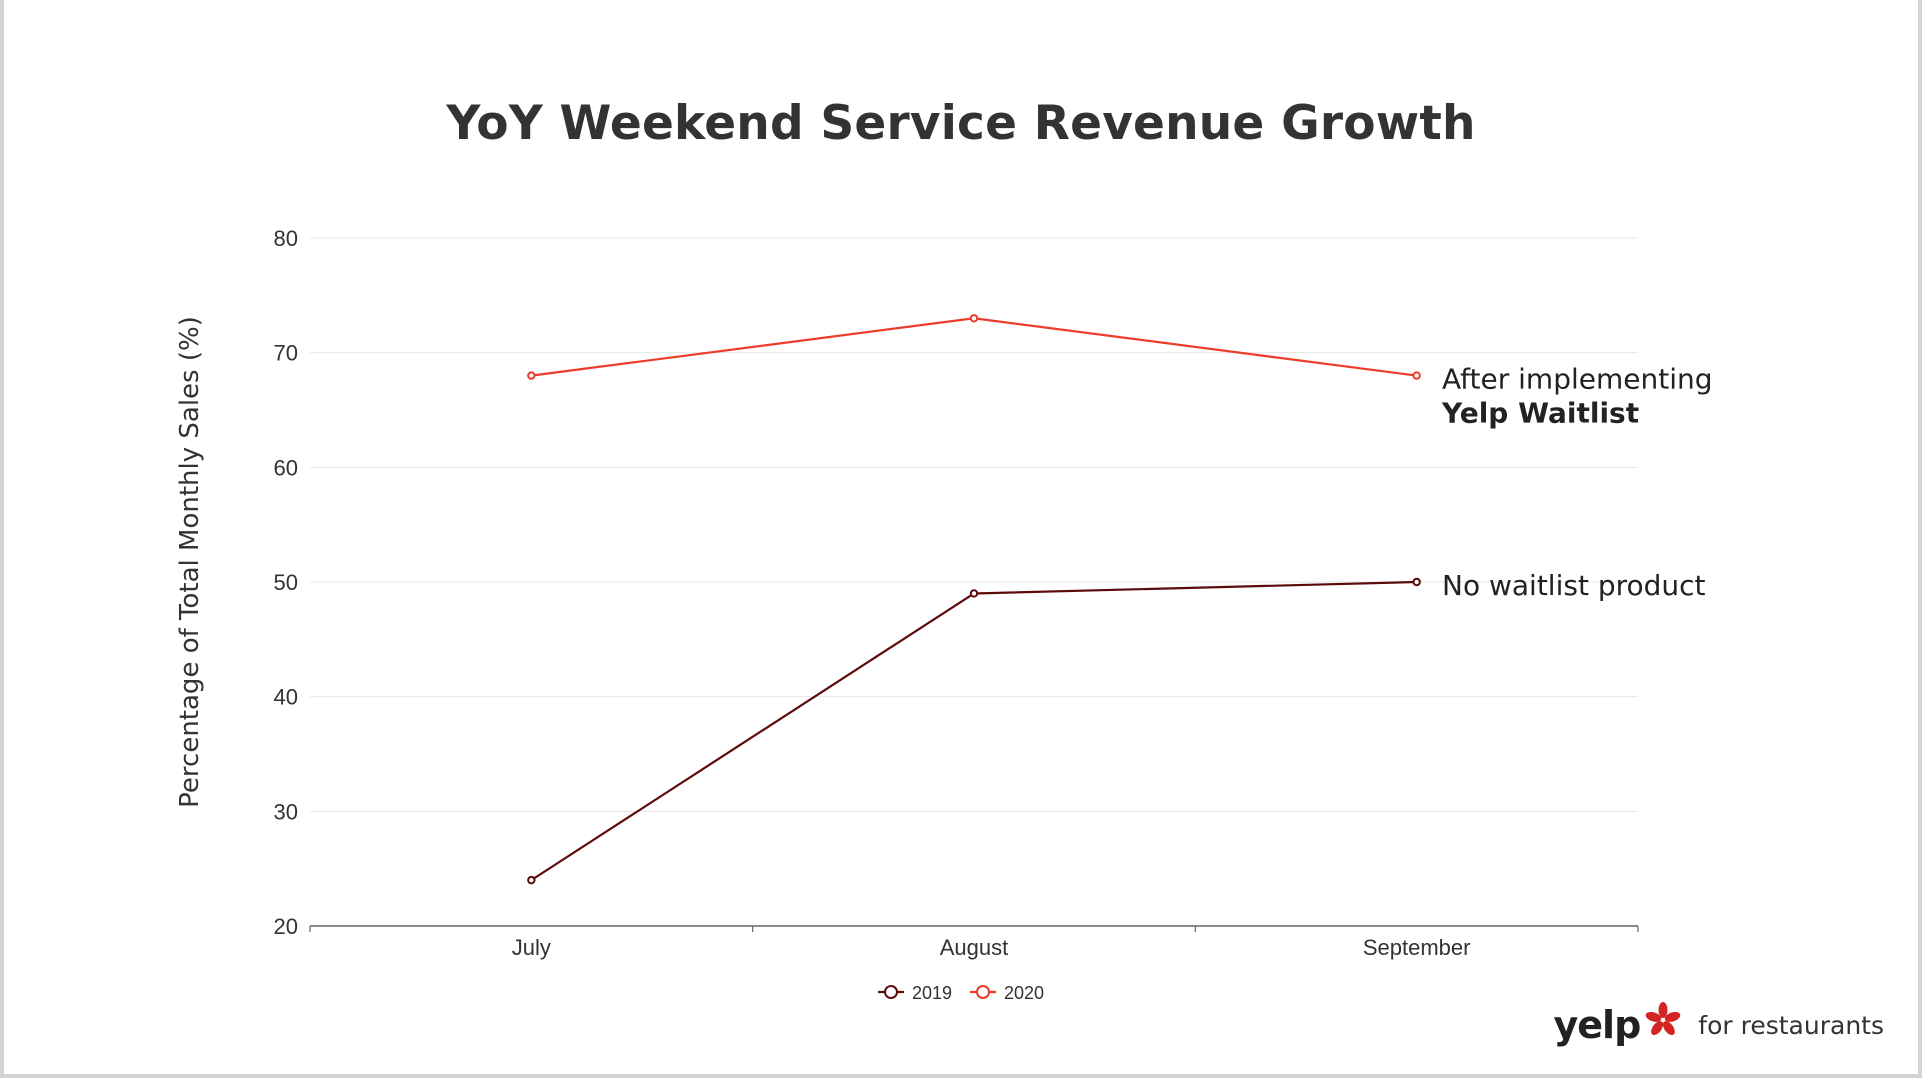 This screenshot has height=1078, width=1922. Describe the element at coordinates (286, 926) in the screenshot. I see `y-tick-label: 20` at that location.